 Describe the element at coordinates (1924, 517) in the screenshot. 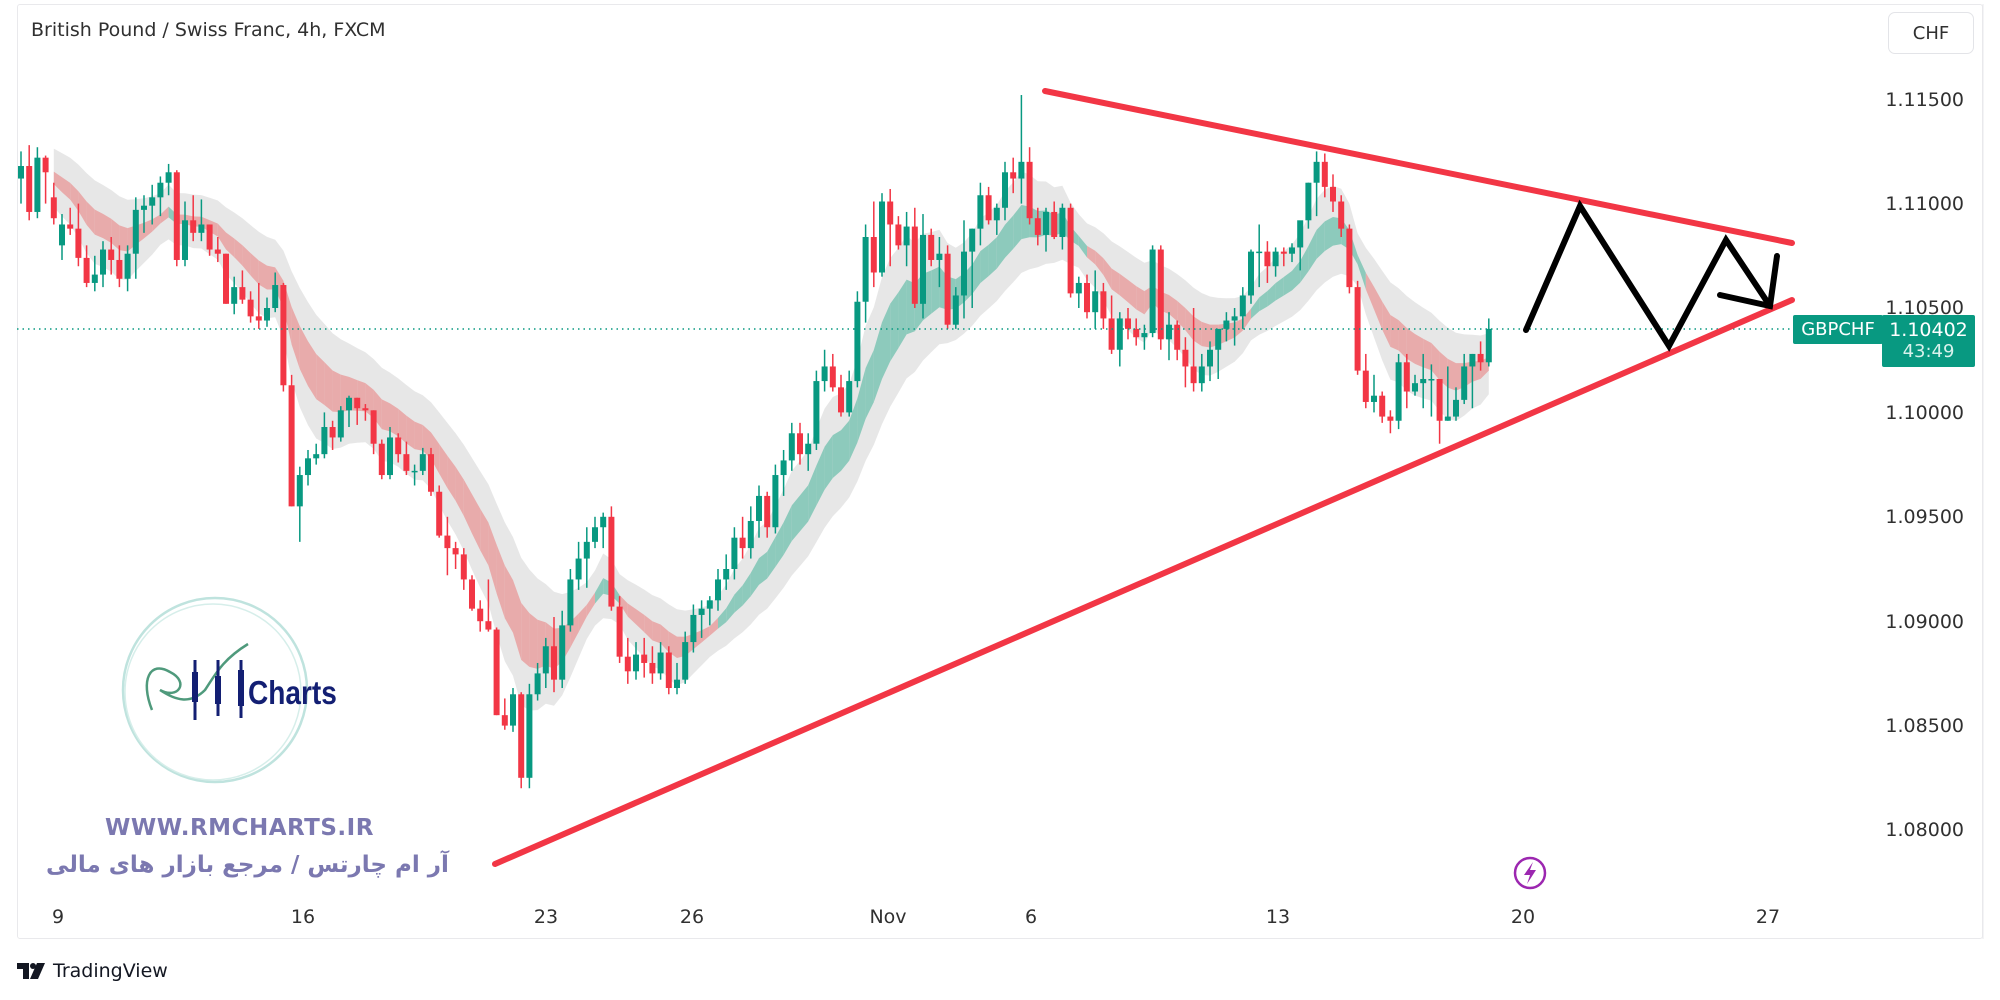

I see `price-axis-label: 1.09500` at that location.